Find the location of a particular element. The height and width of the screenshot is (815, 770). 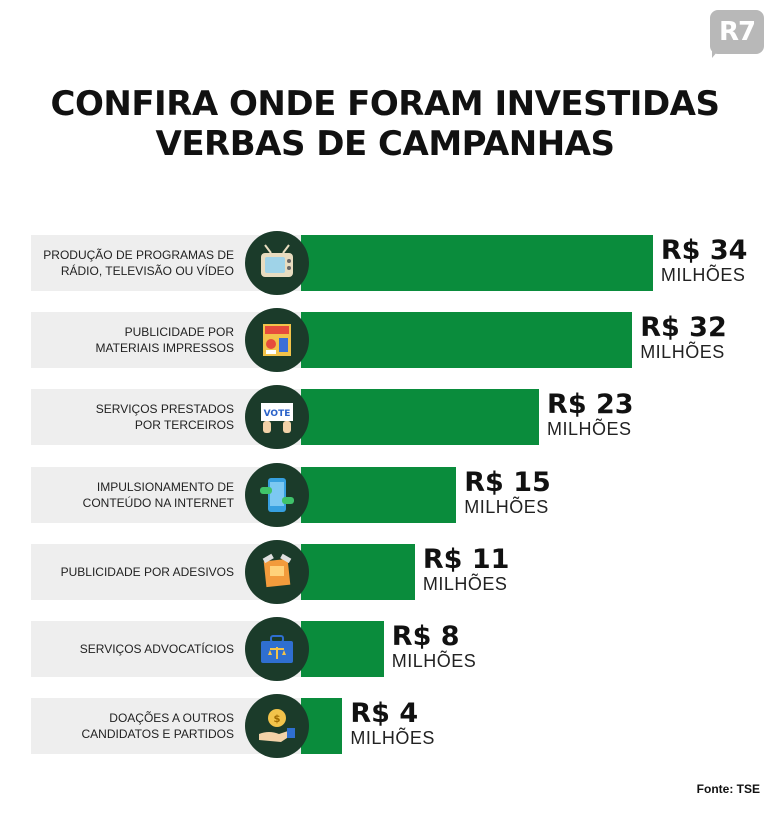

smartphone-icon is located at coordinates (277, 494).